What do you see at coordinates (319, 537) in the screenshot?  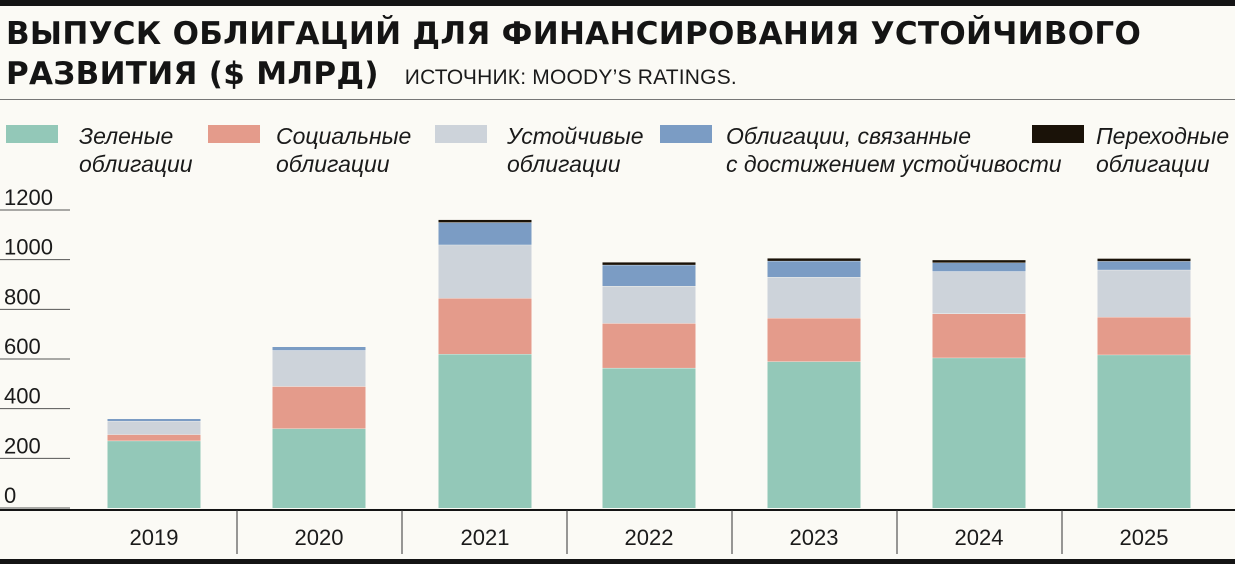 I see `x-tick-label-2020: 2020` at bounding box center [319, 537].